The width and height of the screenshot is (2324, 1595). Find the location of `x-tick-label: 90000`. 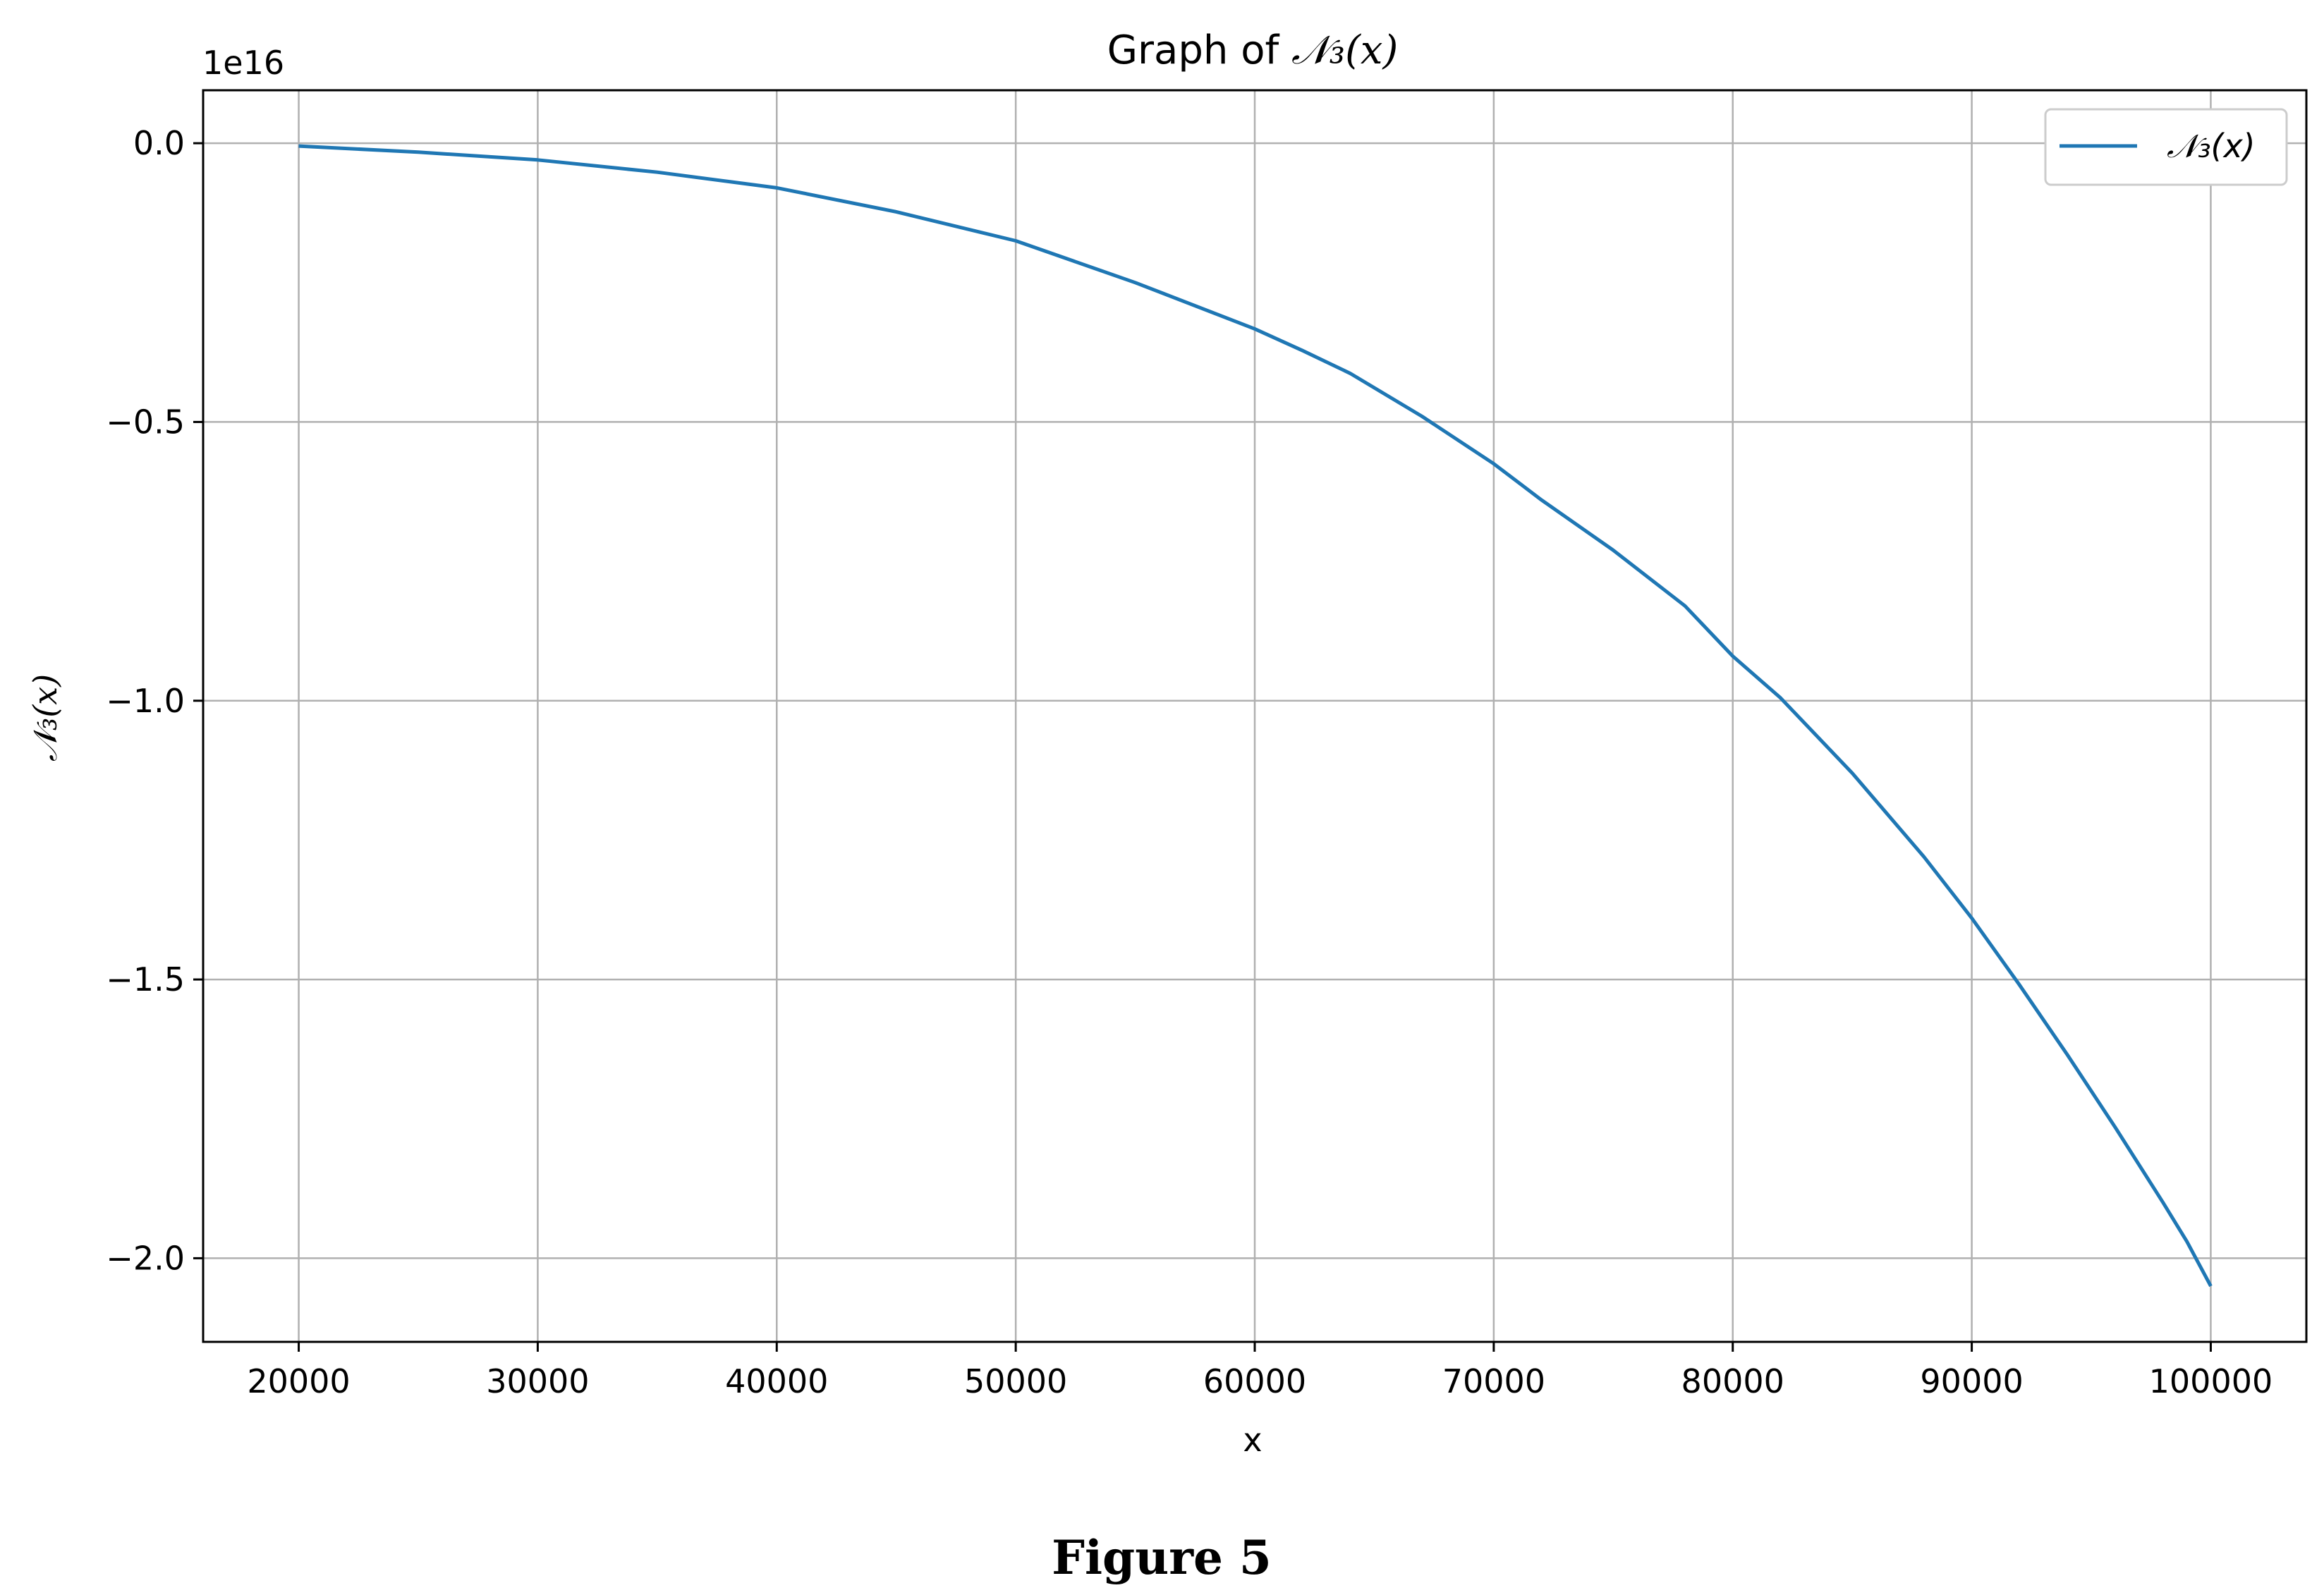

x-tick-label: 90000 is located at coordinates (1971, 1381).